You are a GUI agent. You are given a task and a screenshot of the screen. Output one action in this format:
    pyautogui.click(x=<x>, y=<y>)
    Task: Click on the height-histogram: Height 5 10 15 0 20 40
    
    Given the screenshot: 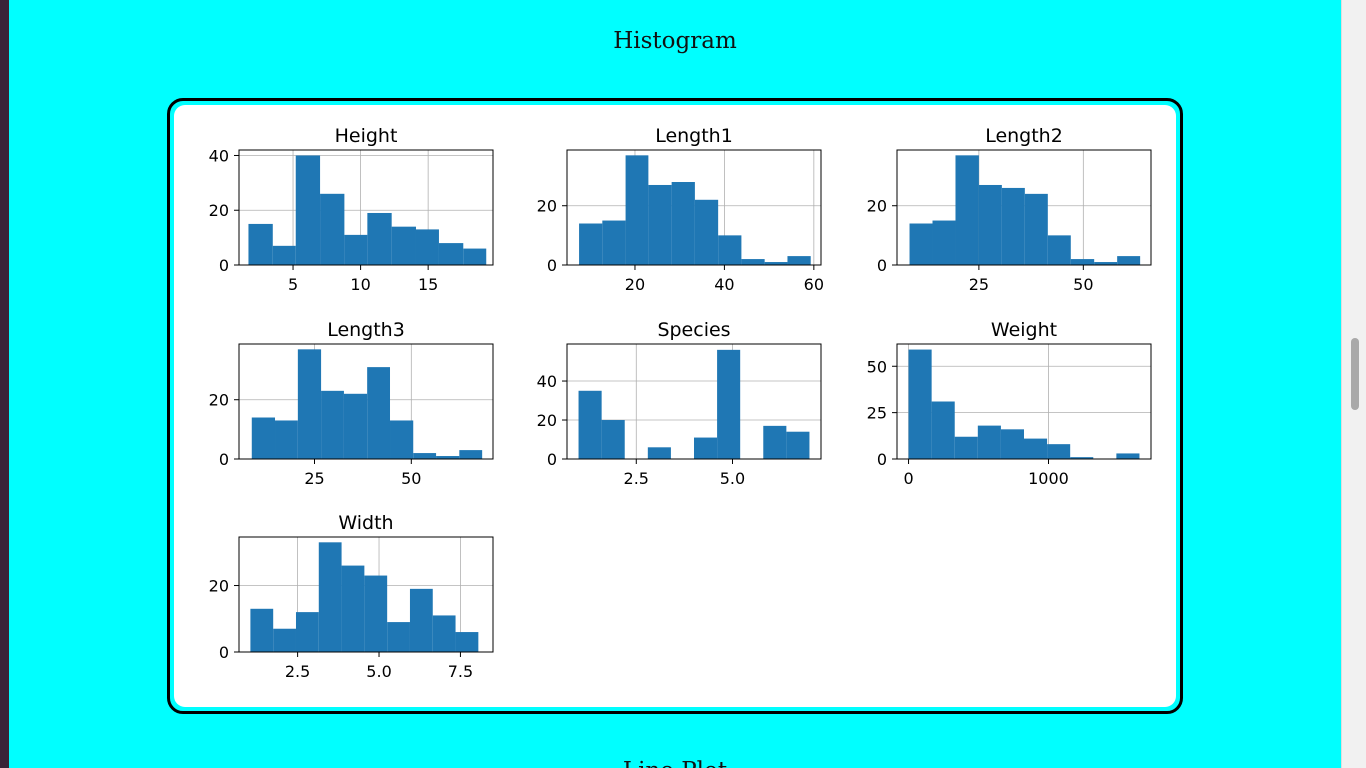 What is the action you would take?
    pyautogui.click(x=351, y=209)
    